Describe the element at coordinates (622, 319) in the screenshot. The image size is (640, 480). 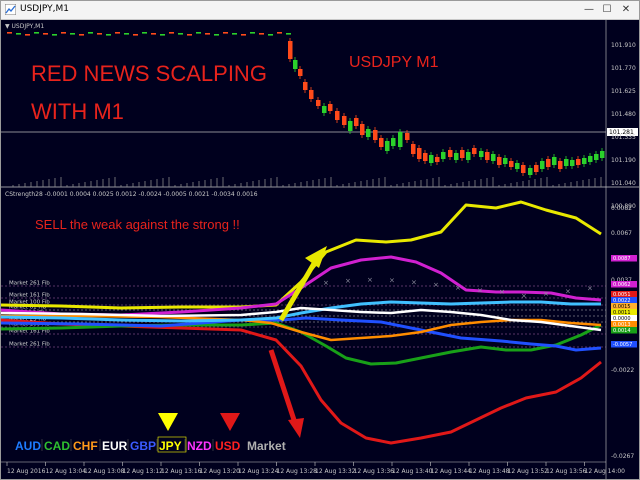
I see `value-badge-text: 0.0000` at that location.